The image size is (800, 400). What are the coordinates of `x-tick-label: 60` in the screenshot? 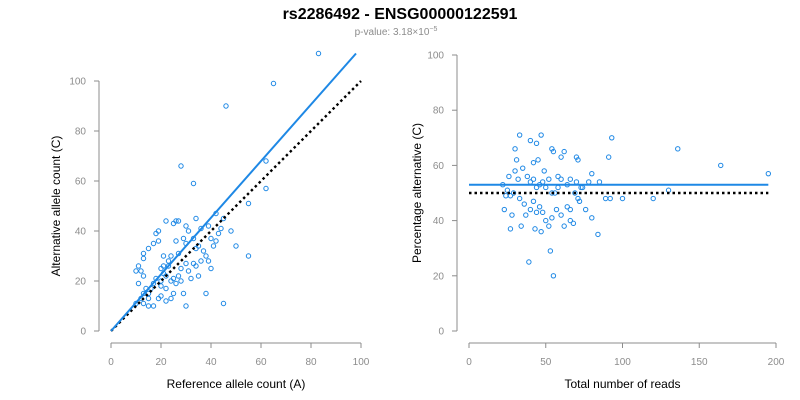 It's located at (261, 362).